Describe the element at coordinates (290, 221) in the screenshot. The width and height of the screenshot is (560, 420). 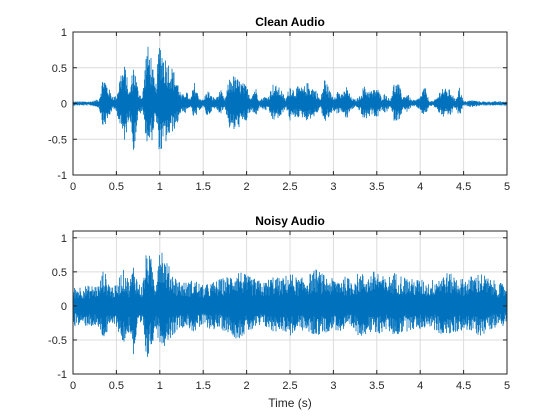
I see `chart-title: Noisy Audio` at that location.